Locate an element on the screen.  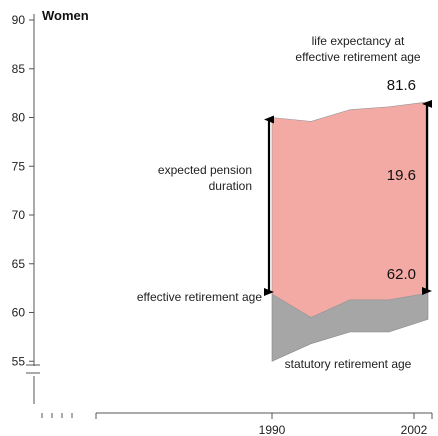
life-expectancy-label-1: life expectancy at is located at coordinates (358, 41).